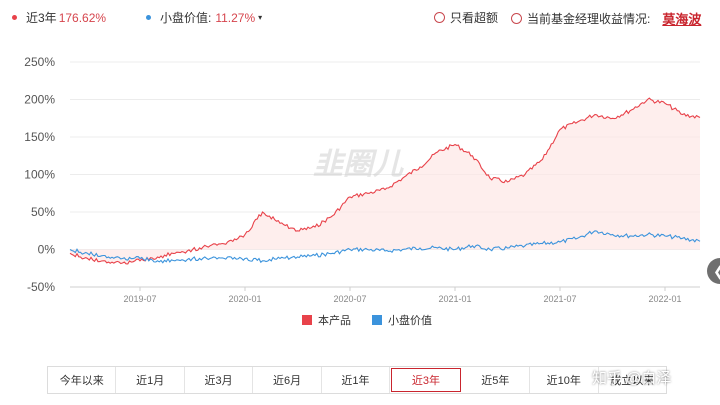 The height and width of the screenshot is (405, 720). I want to click on y-axis-labels: -50% 0% 50% 100% 150% 200% 250%, so click(39, 174).